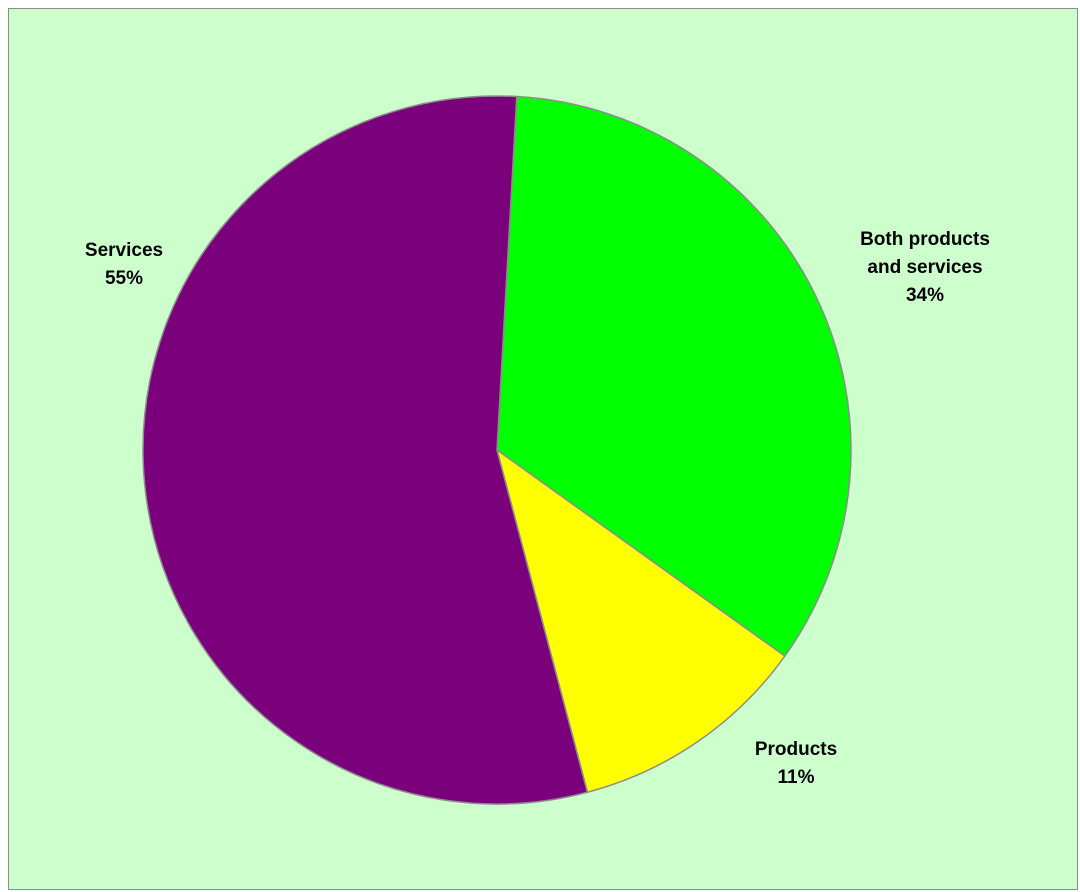  I want to click on slice-name-label: and services, so click(924, 267).